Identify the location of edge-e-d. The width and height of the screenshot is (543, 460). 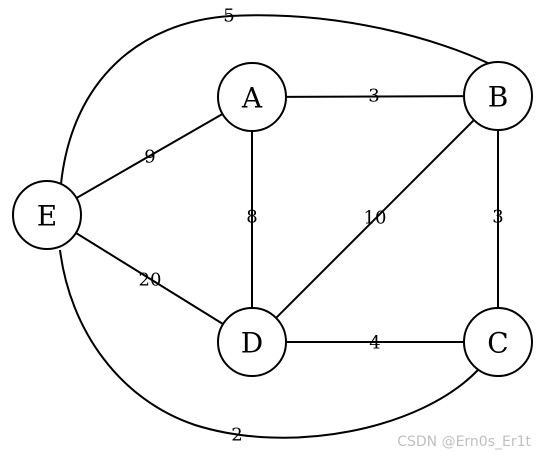
(149, 278).